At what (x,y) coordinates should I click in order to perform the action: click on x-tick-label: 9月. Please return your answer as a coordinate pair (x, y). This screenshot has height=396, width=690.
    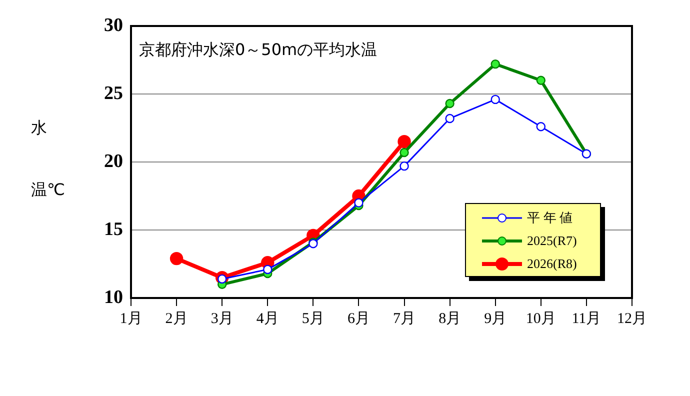
    Looking at the image, I should click on (495, 318).